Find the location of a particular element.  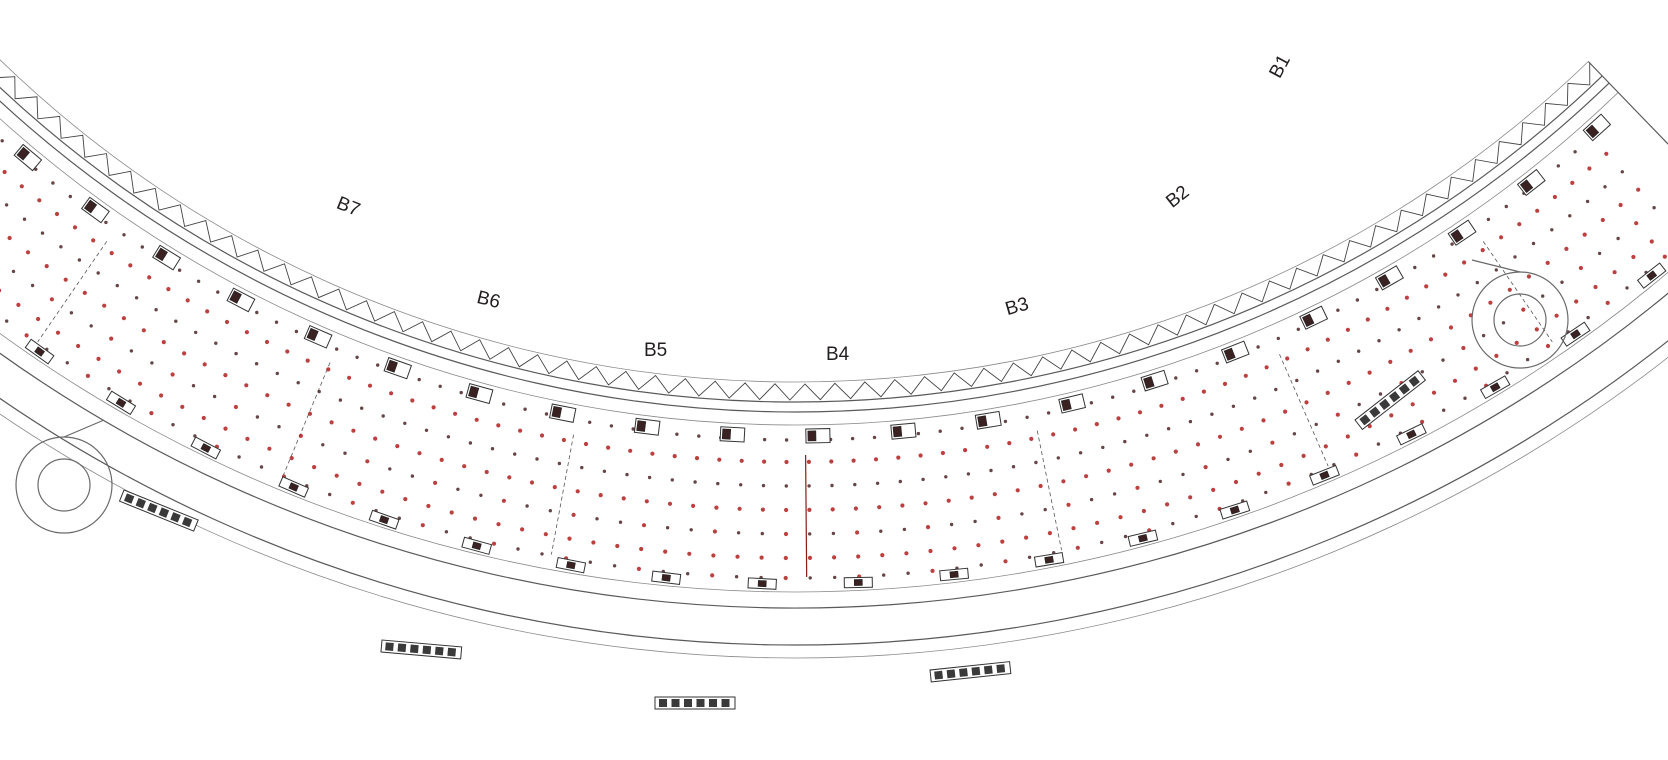

helical-ramp is located at coordinates (1520, 320).